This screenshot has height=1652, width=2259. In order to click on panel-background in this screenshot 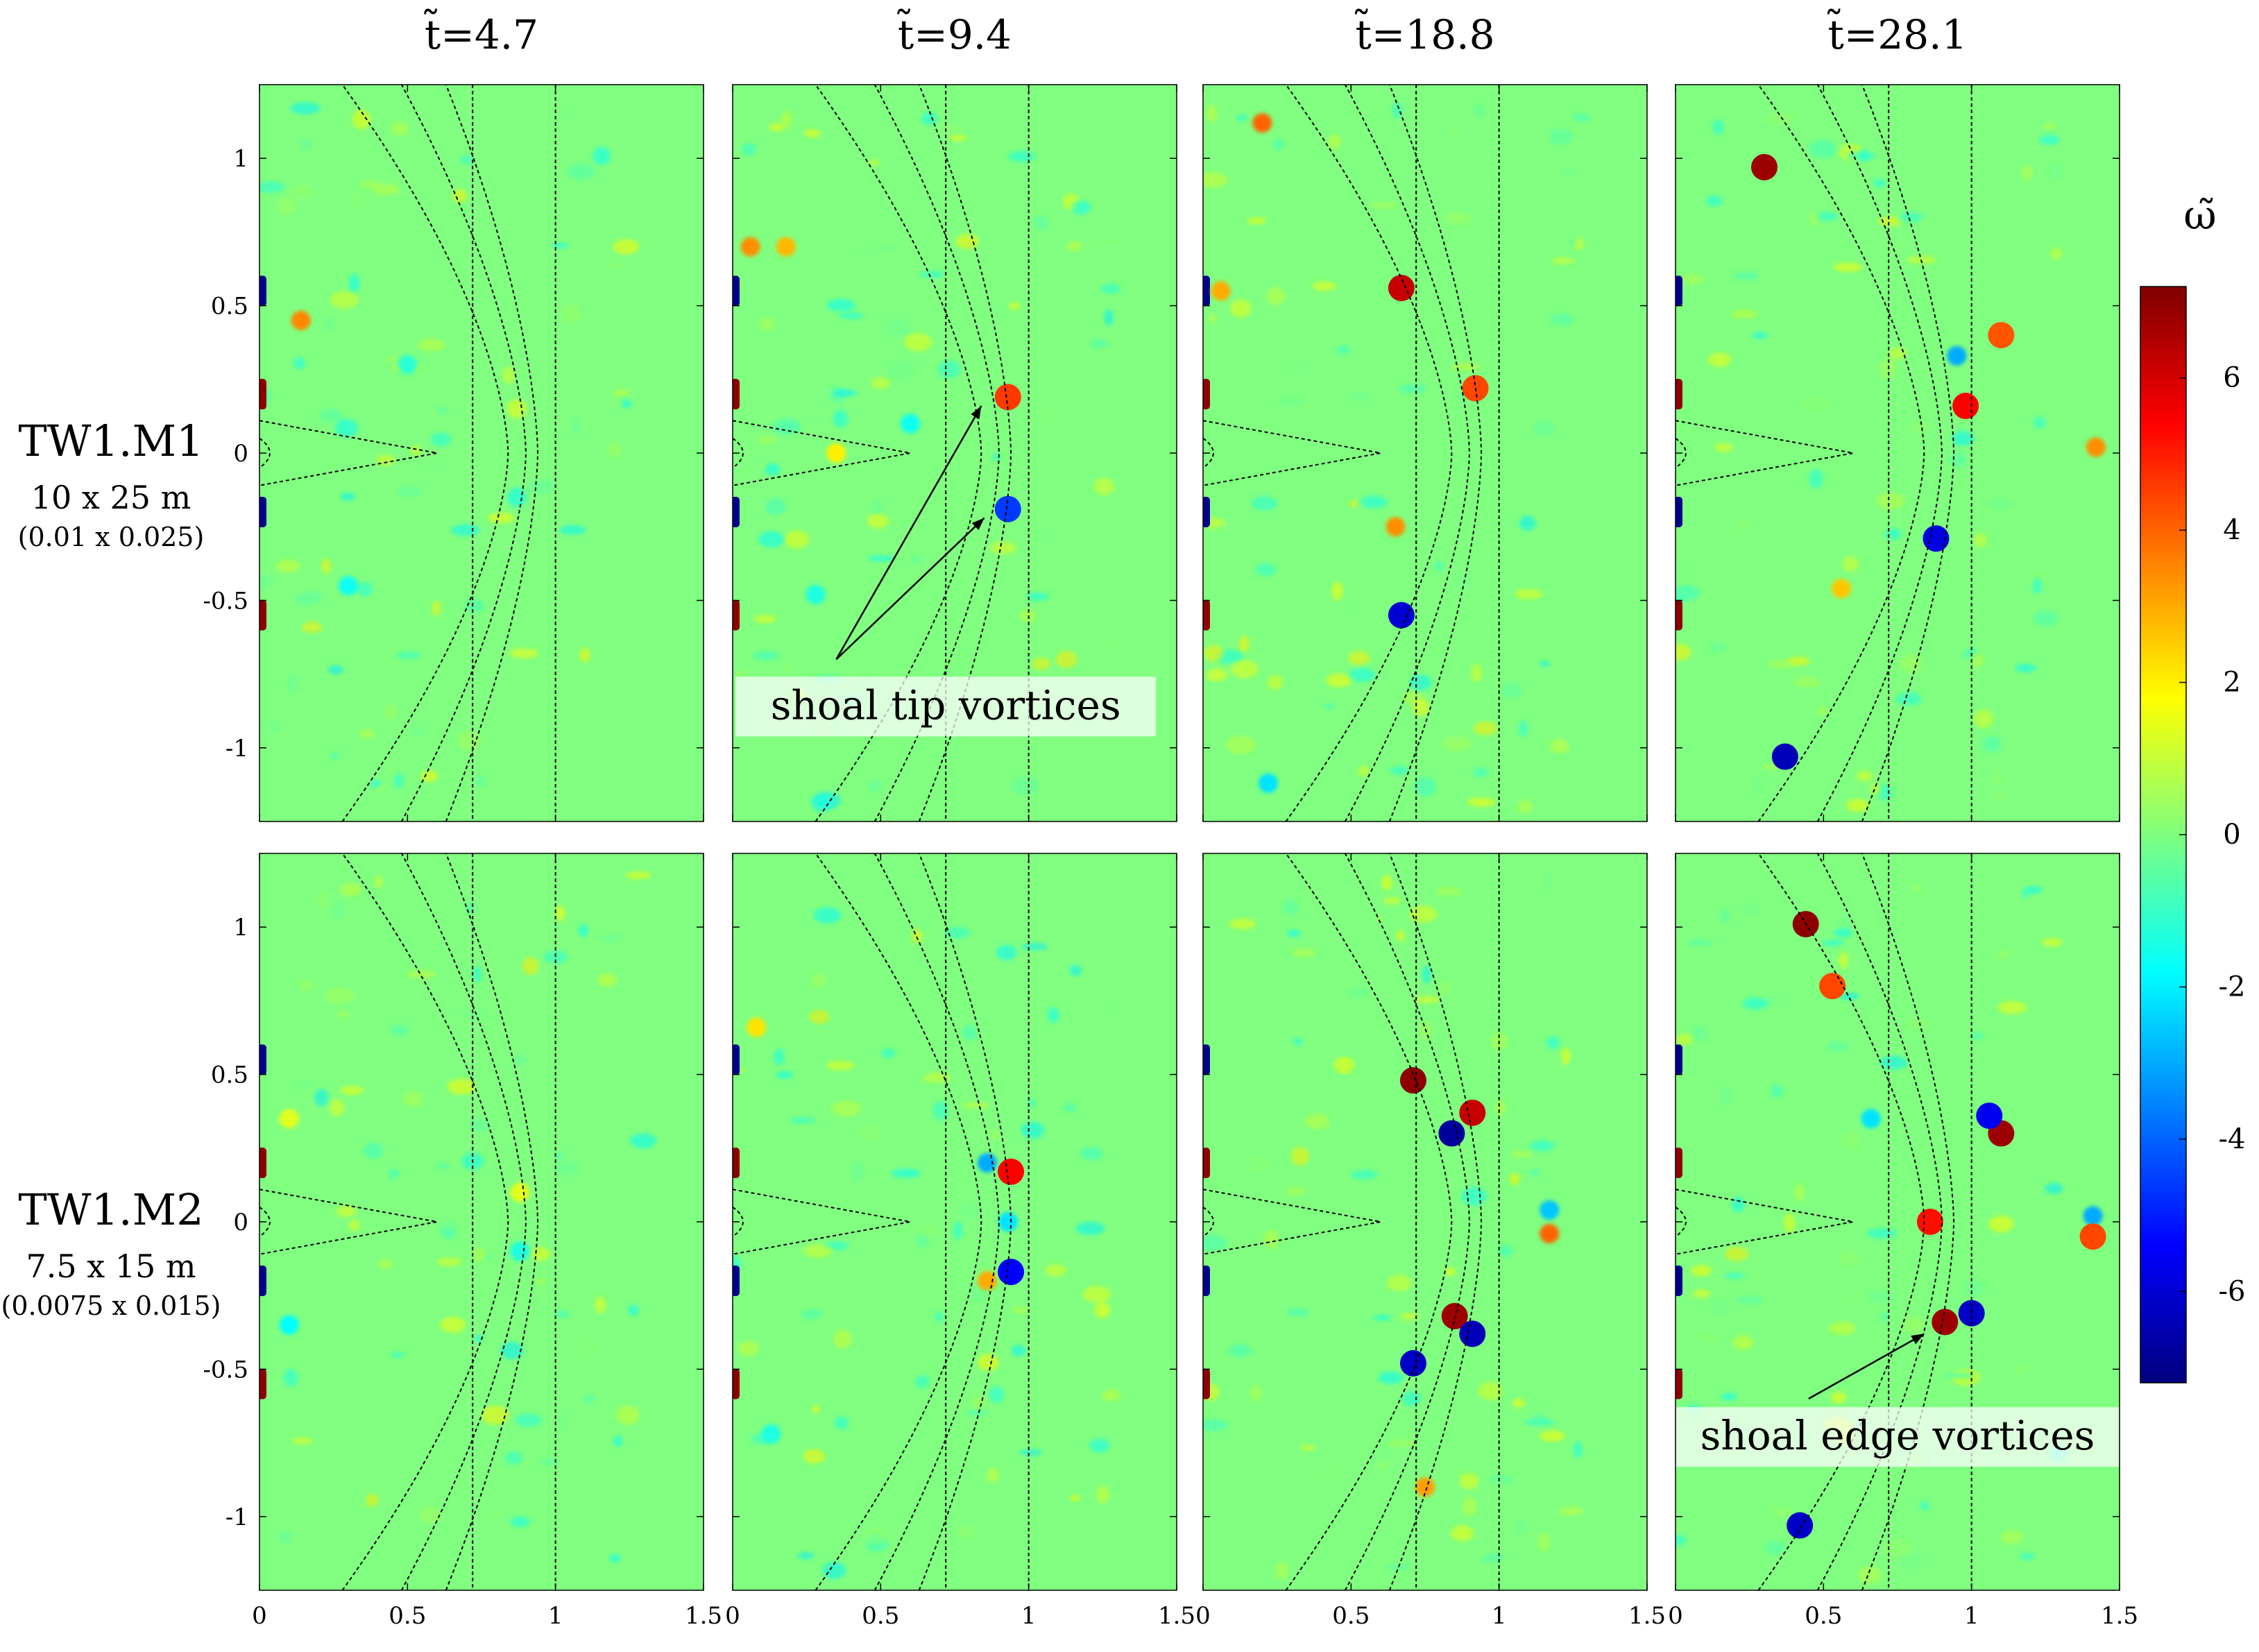, I will do `click(1898, 1221)`.